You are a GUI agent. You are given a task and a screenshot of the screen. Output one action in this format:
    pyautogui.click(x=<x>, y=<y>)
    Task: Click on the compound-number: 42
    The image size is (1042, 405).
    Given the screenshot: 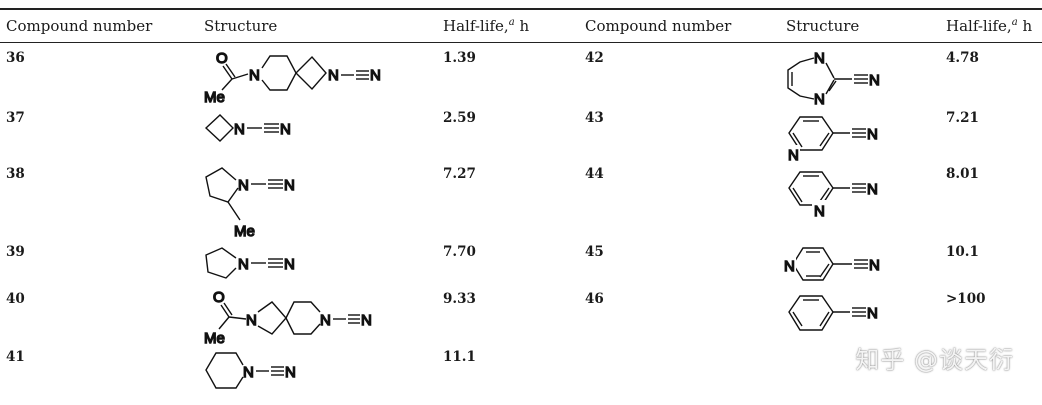 What is the action you would take?
    pyautogui.click(x=594, y=58)
    